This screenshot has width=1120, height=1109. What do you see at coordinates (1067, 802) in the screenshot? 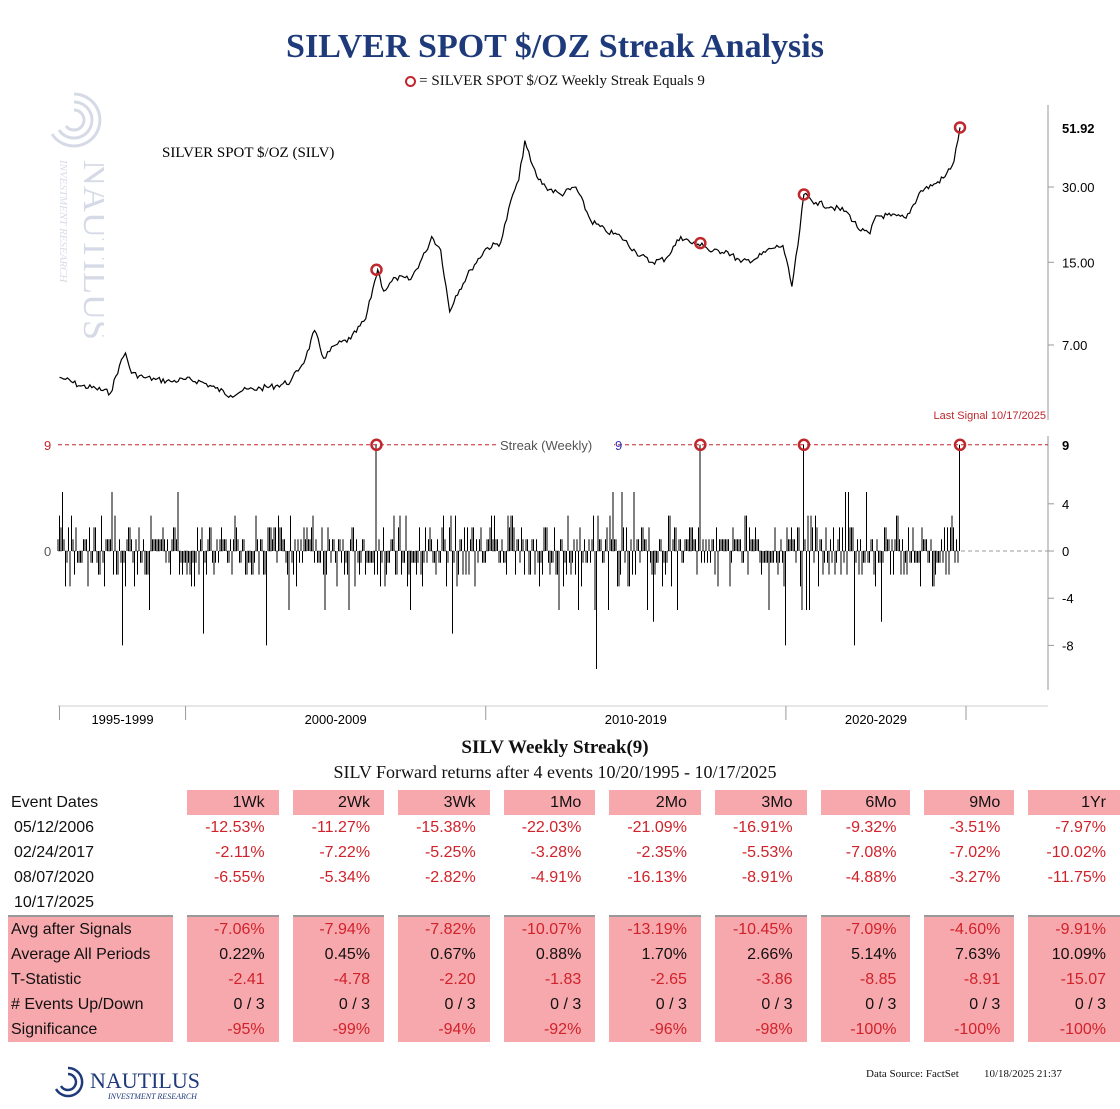
I see `column-header-1Yr: 1Yr` at bounding box center [1067, 802].